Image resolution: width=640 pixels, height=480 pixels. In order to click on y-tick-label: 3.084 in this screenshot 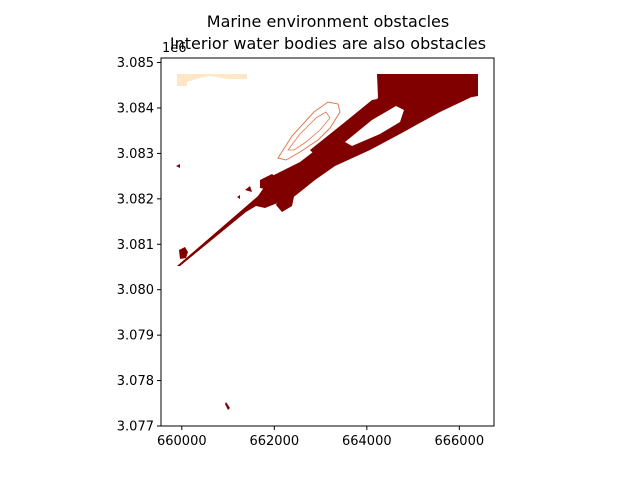, I will do `click(135, 108)`.